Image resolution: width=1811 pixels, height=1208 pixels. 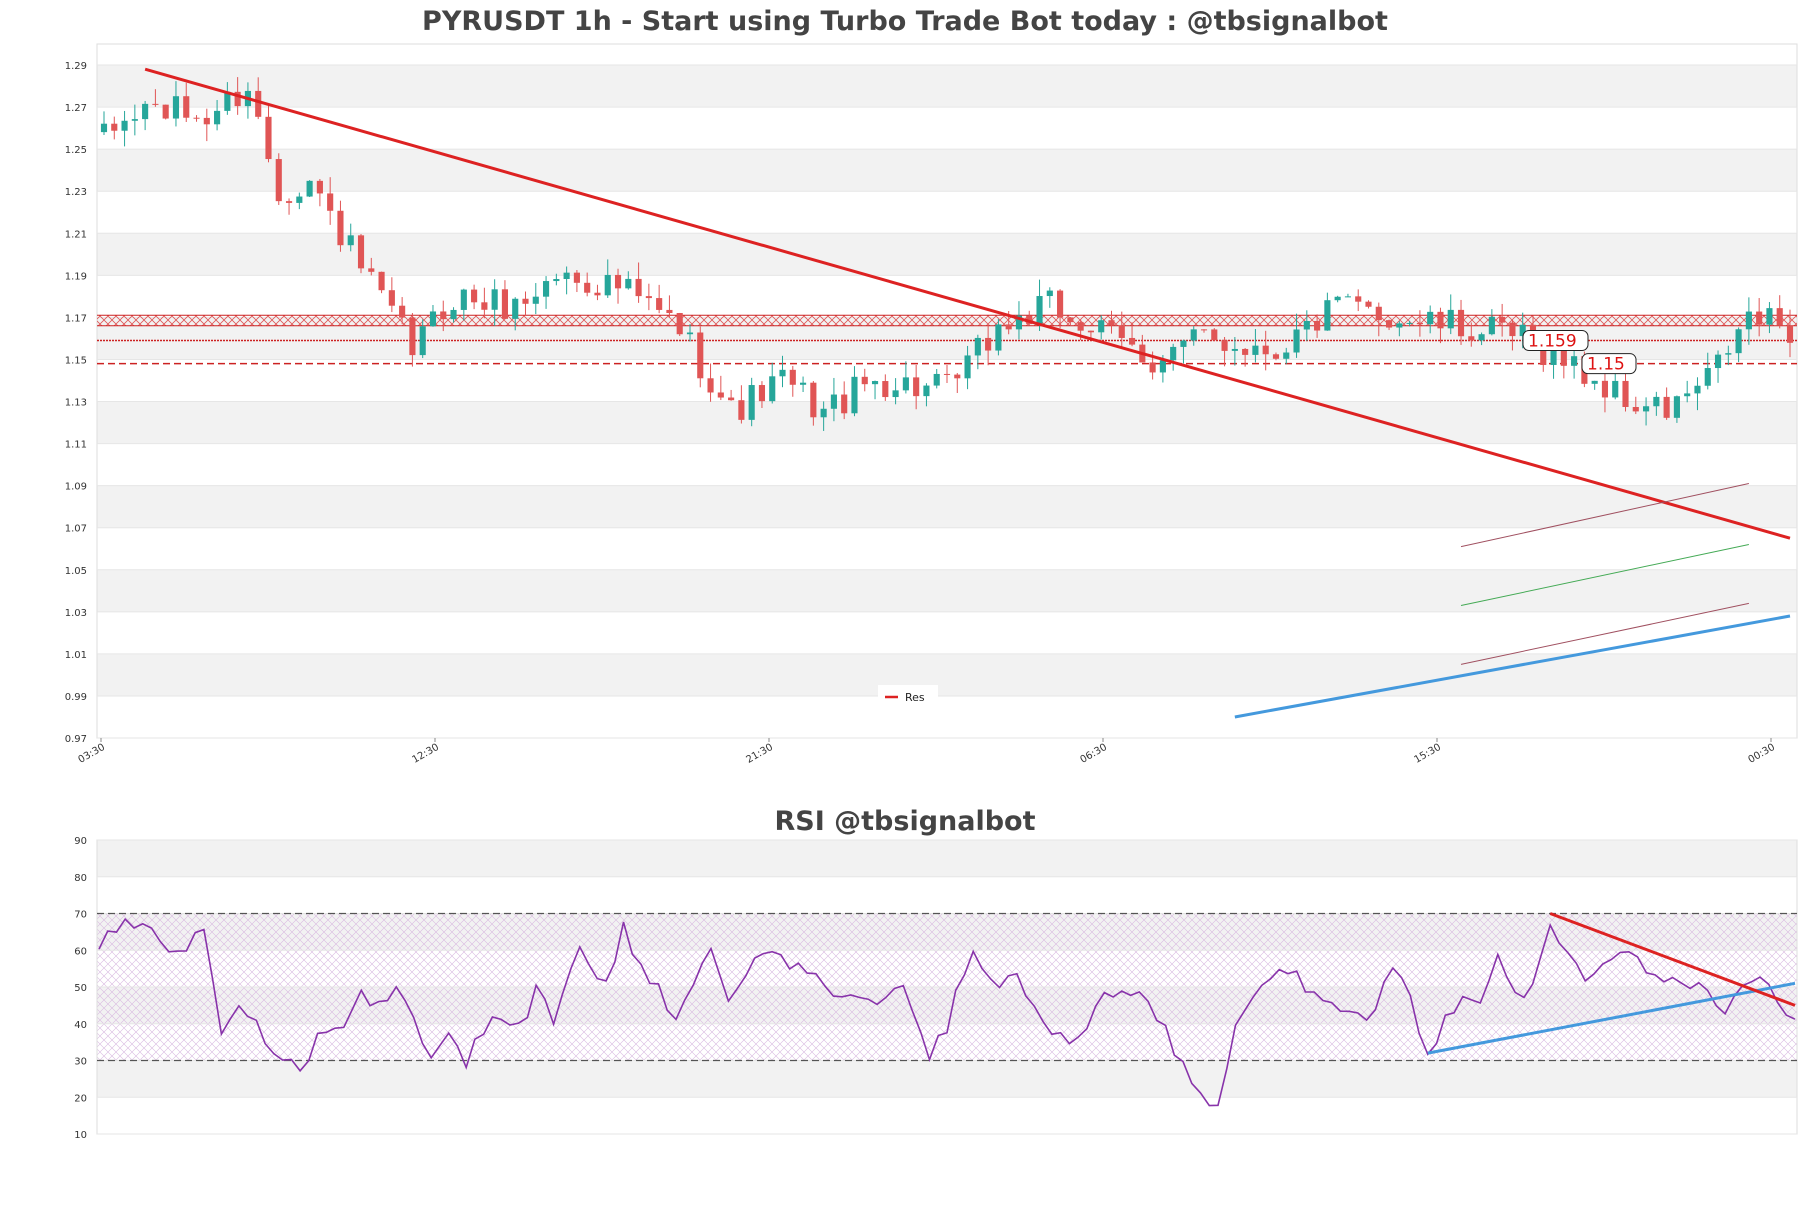 I want to click on legend-box, so click(x=908, y=696).